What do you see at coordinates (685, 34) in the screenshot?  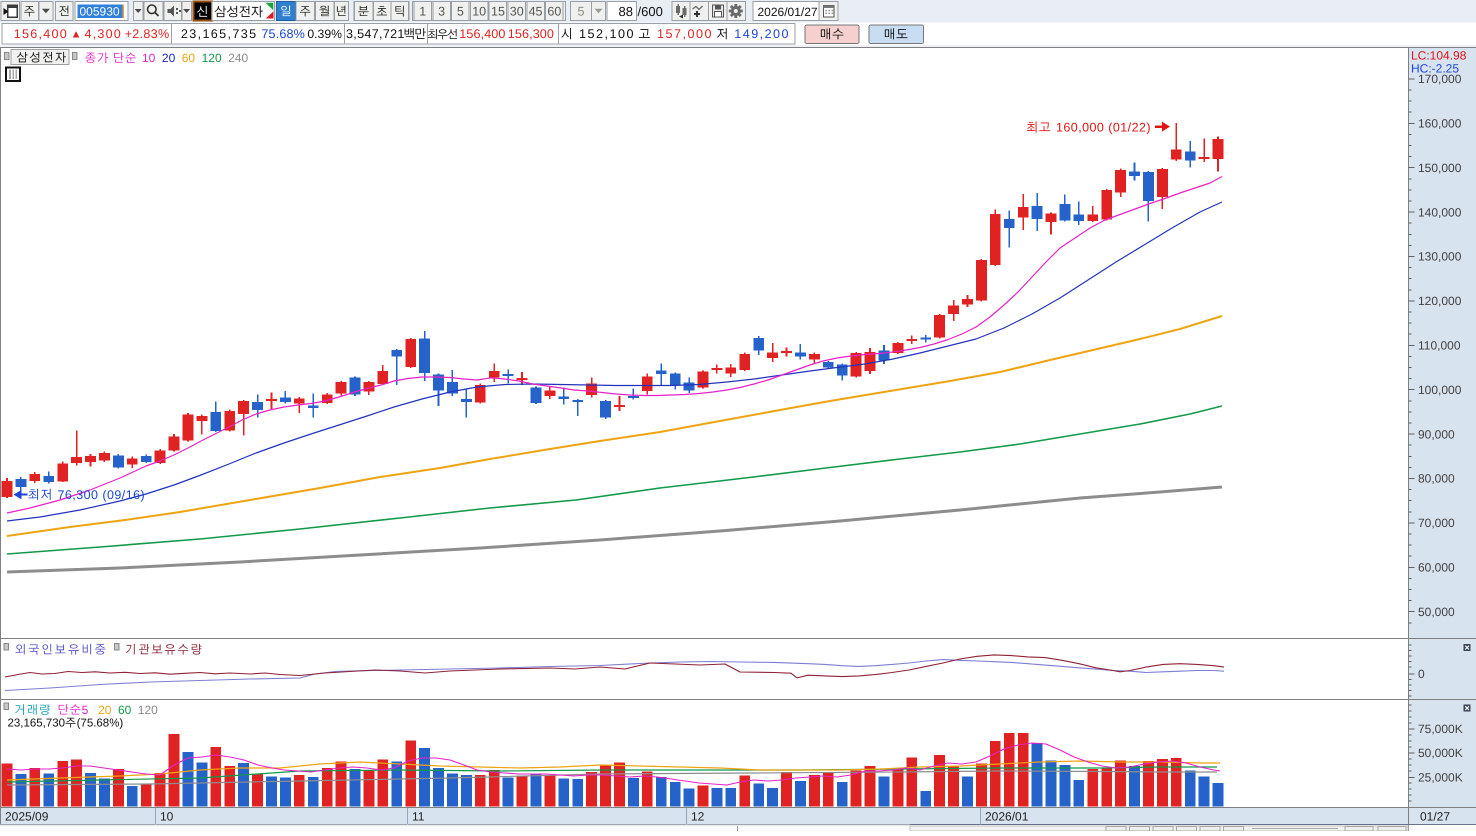 I see `svg-text: 157,000` at bounding box center [685, 34].